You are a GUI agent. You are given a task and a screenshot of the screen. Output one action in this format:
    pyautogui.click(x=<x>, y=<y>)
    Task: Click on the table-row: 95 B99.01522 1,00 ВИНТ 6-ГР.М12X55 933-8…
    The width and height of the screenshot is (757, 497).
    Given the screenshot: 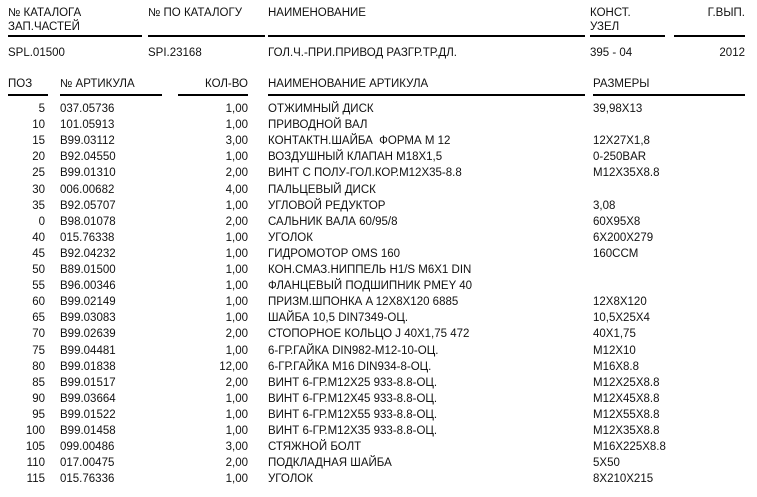 What is the action you would take?
    pyautogui.click(x=376, y=415)
    